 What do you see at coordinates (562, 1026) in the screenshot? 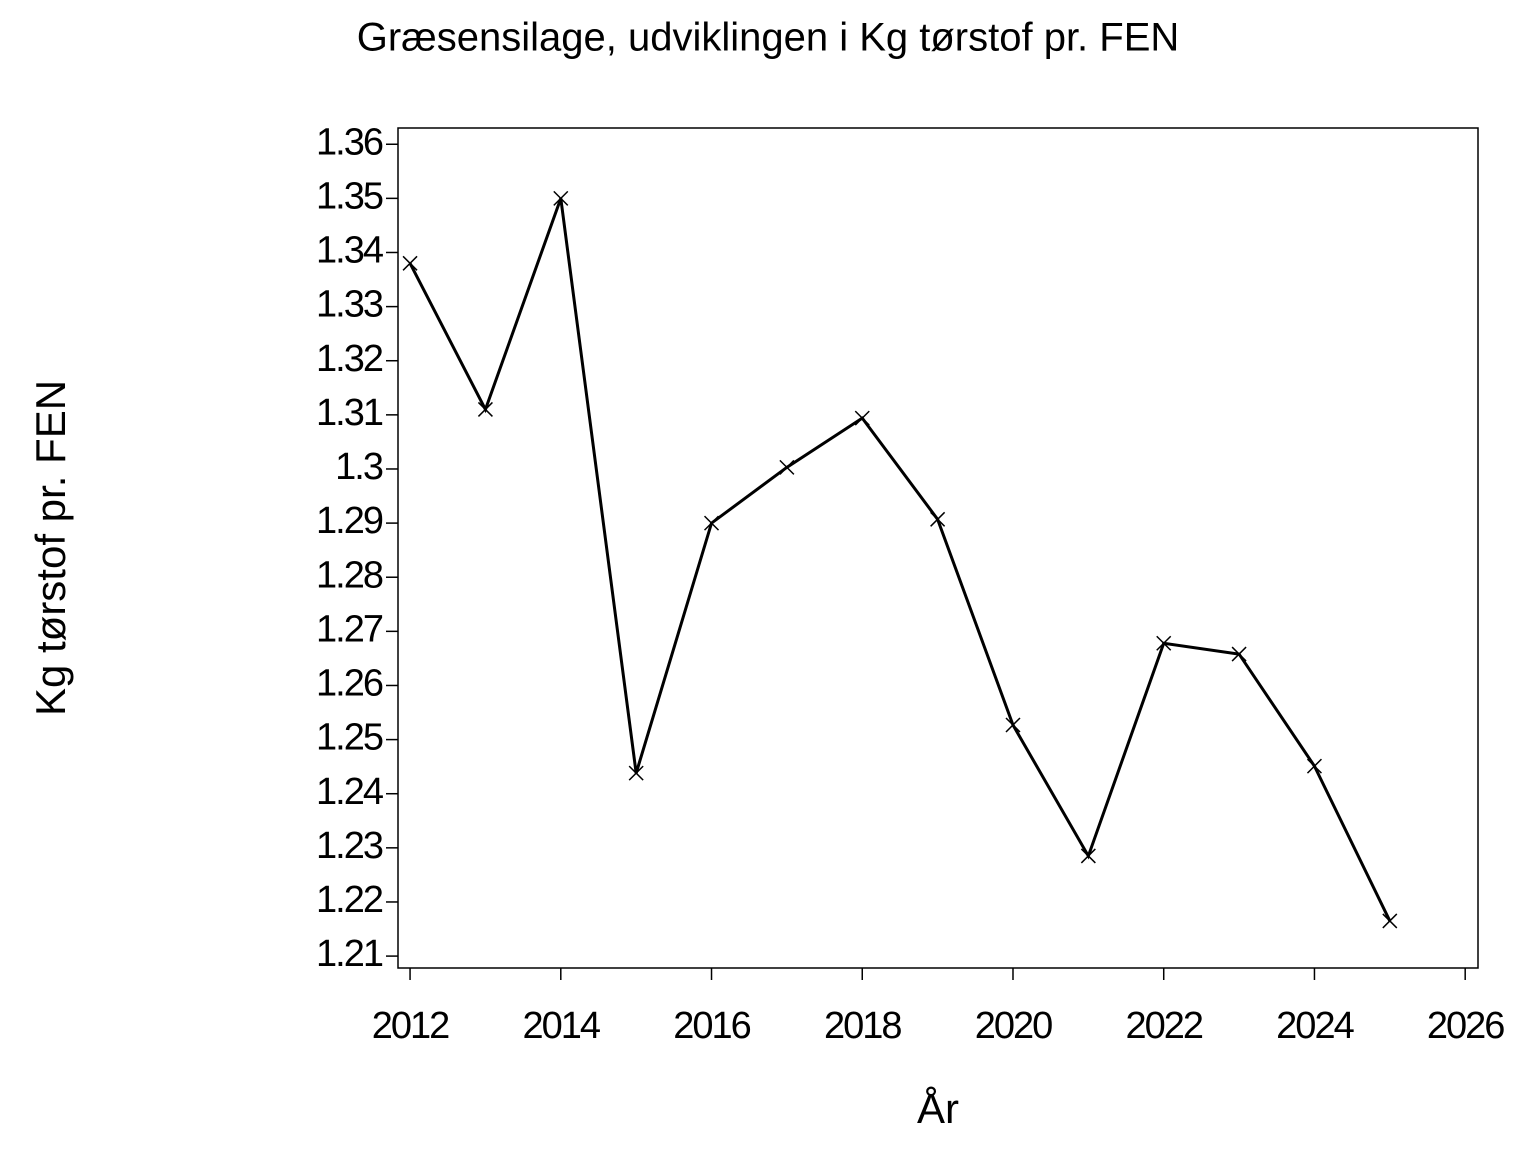
I see `x-tick-label: 2014` at bounding box center [562, 1026].